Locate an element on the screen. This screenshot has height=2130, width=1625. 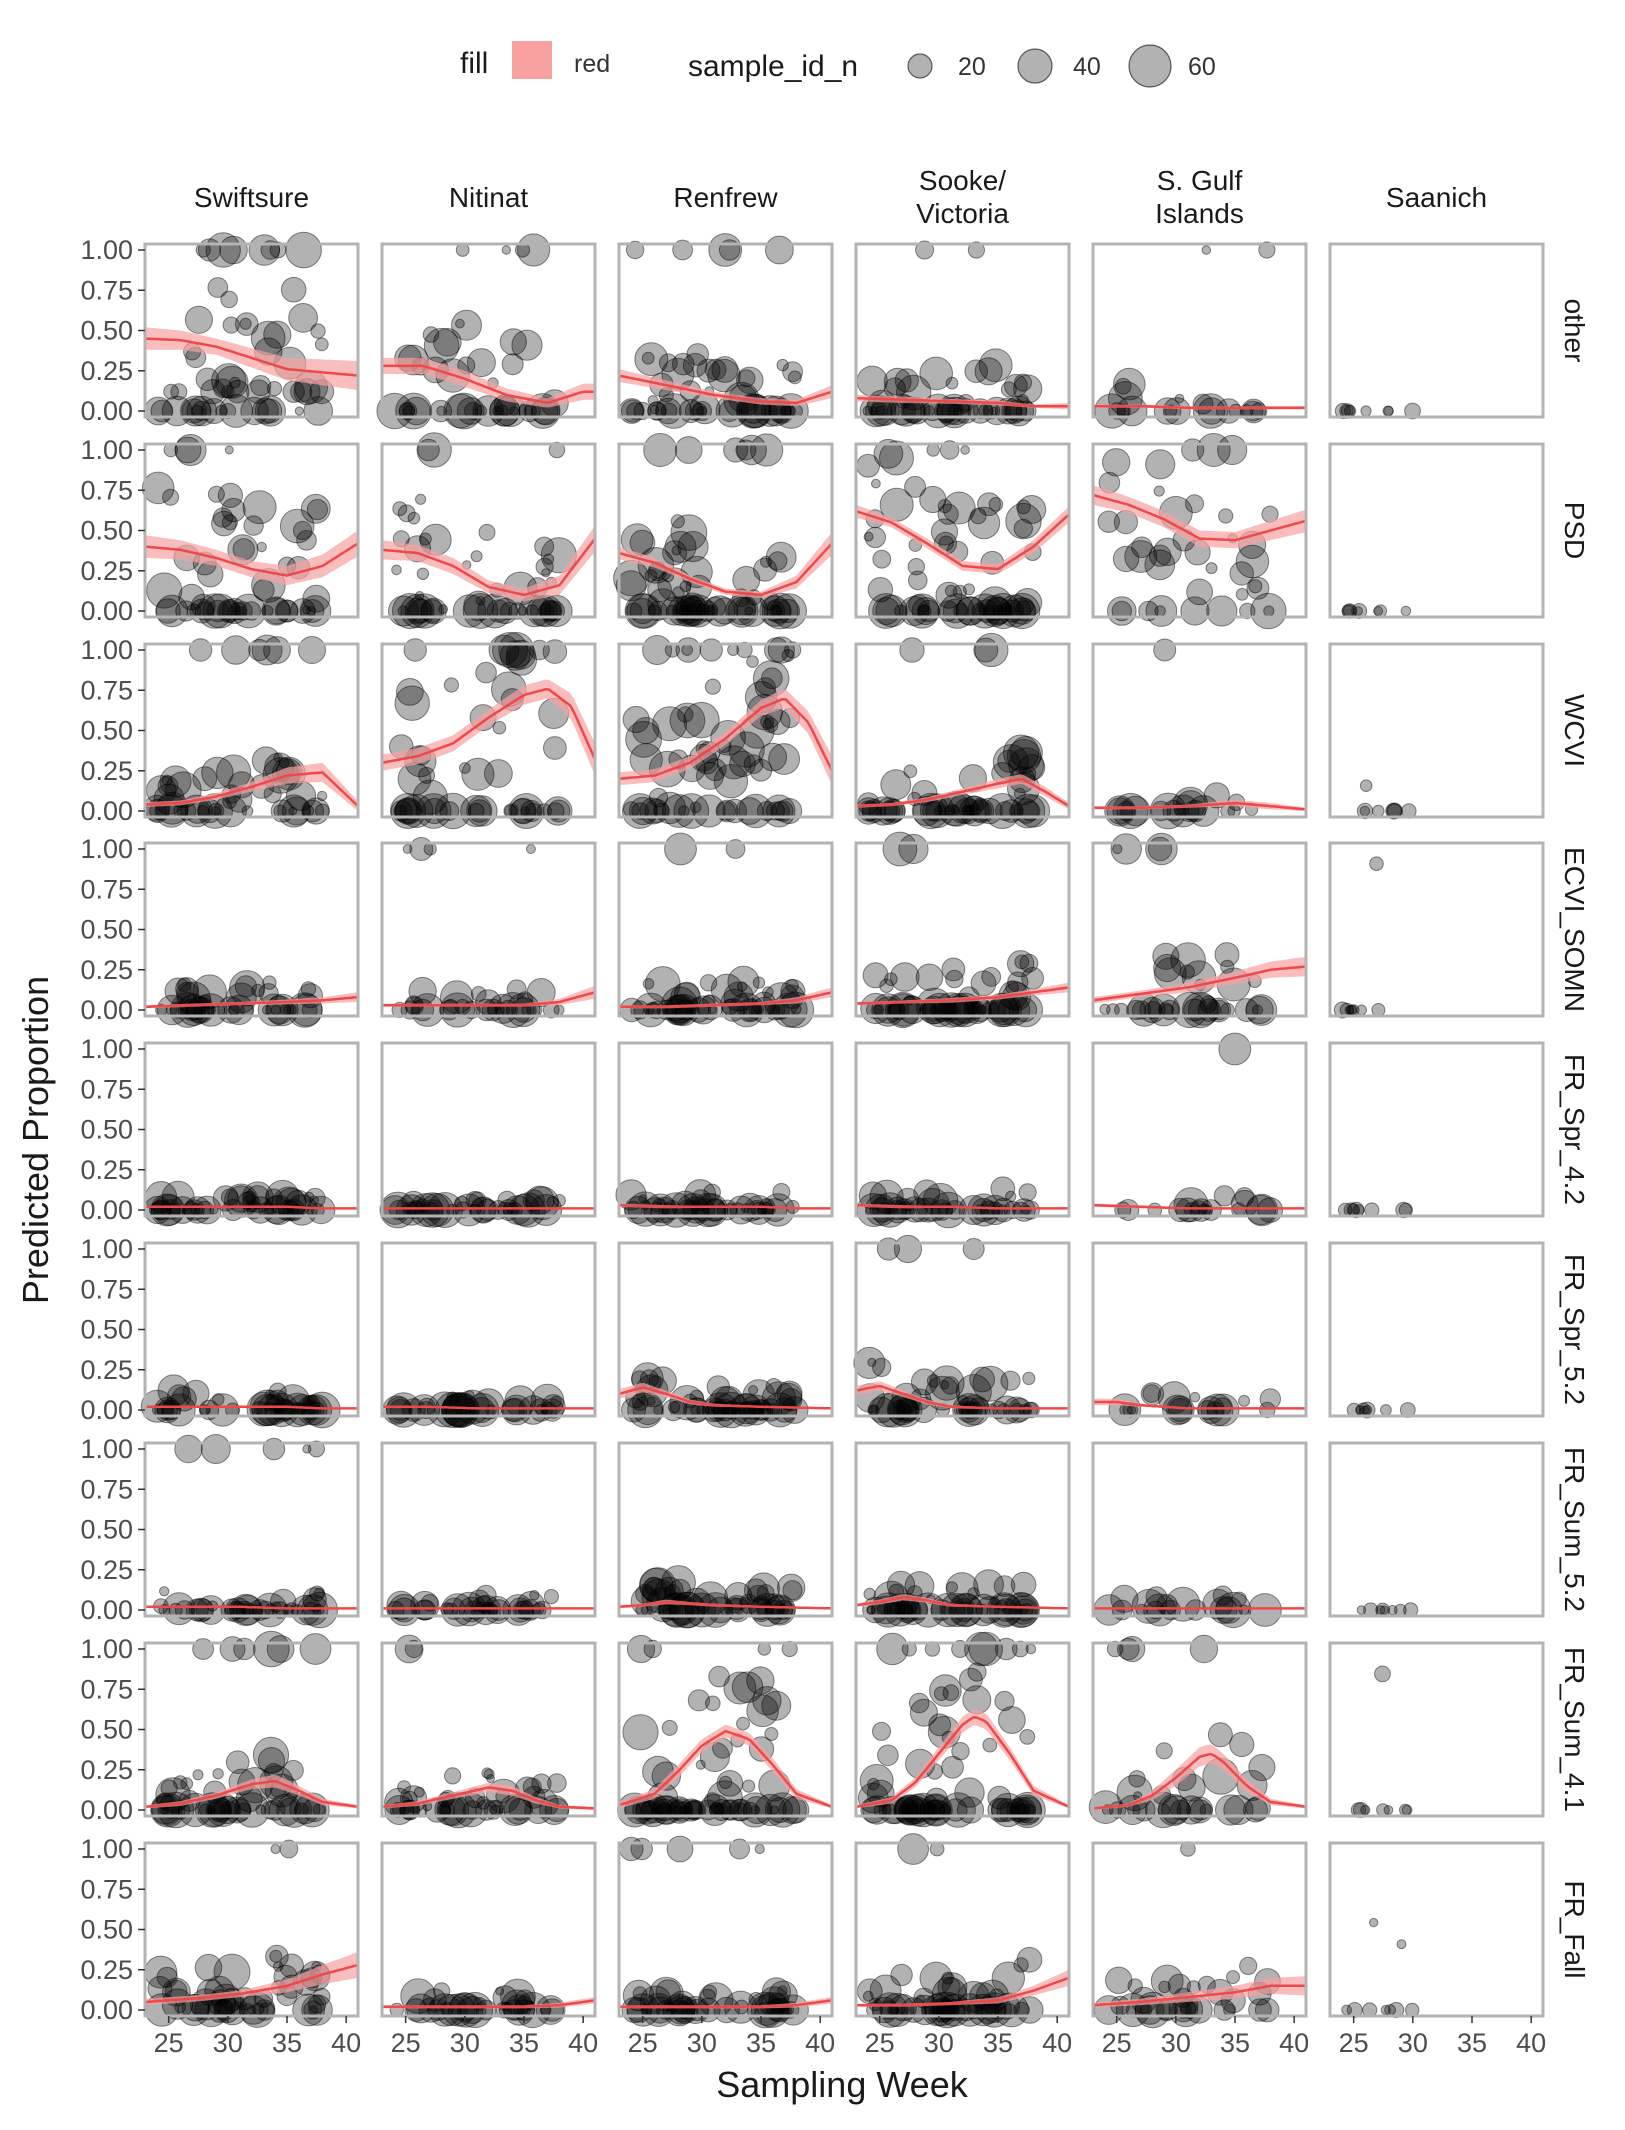
y-tick-label: 0.50 is located at coordinates (106, 731).